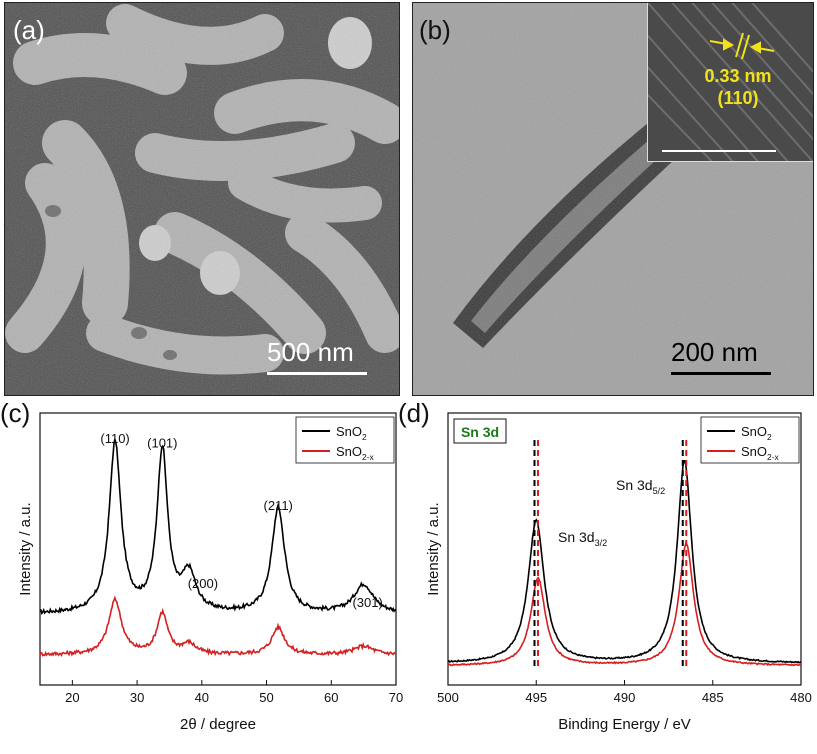 The height and width of the screenshot is (754, 817). I want to click on scale-bar-label-b: 200 nm, so click(714, 352).